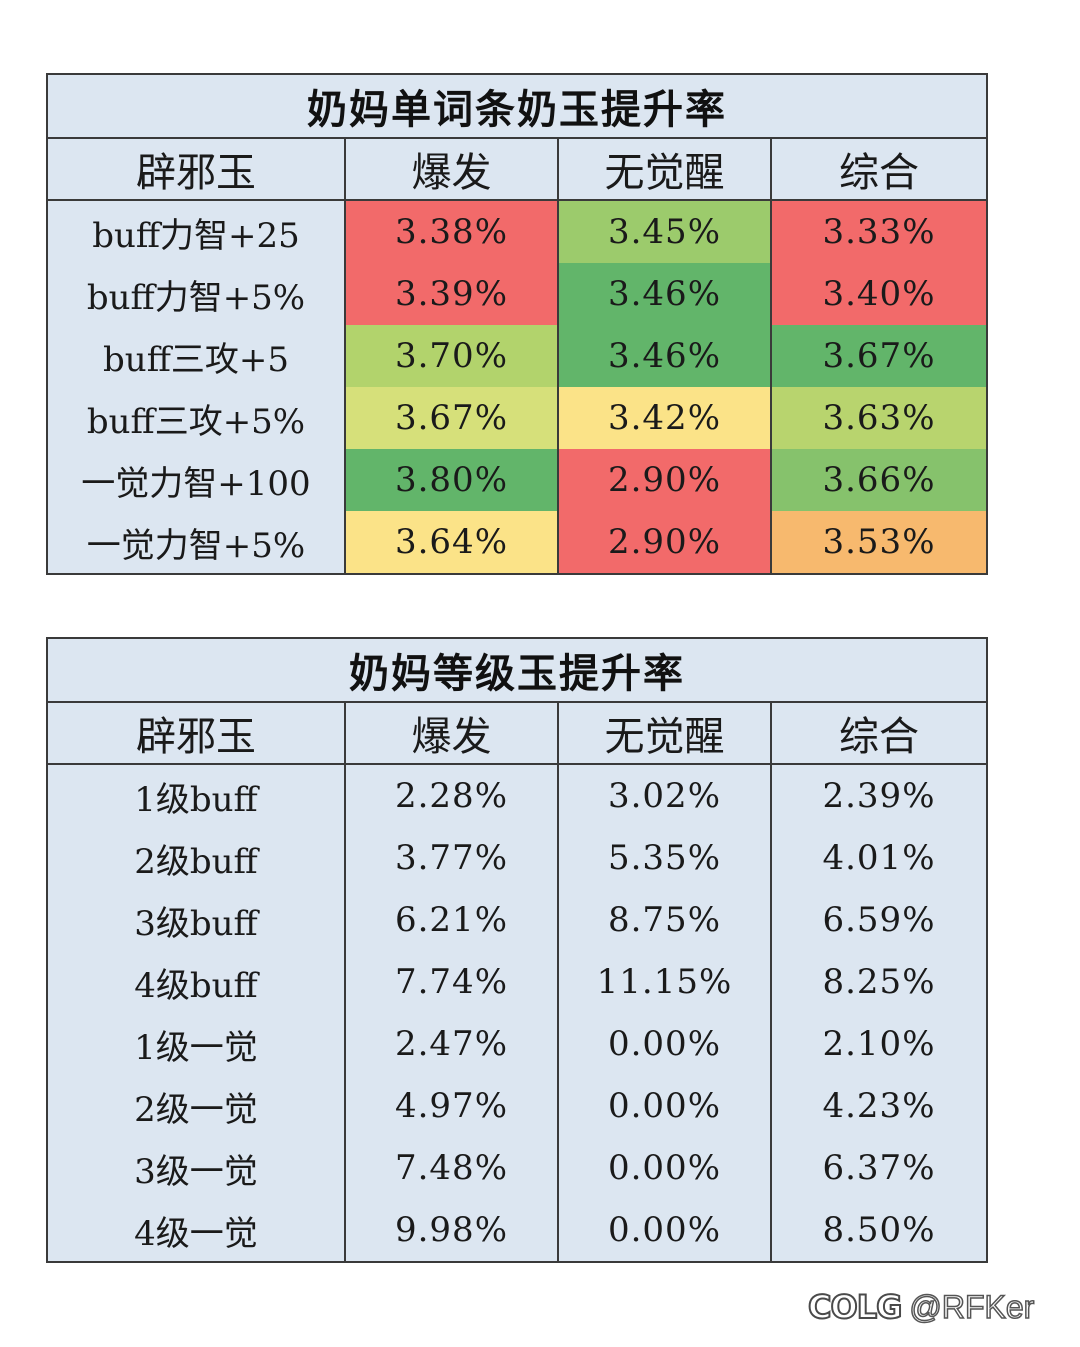 Image resolution: width=1080 pixels, height=1347 pixels. Describe the element at coordinates (664, 231) in the screenshot. I see `rate-cell: 3.45%` at that location.